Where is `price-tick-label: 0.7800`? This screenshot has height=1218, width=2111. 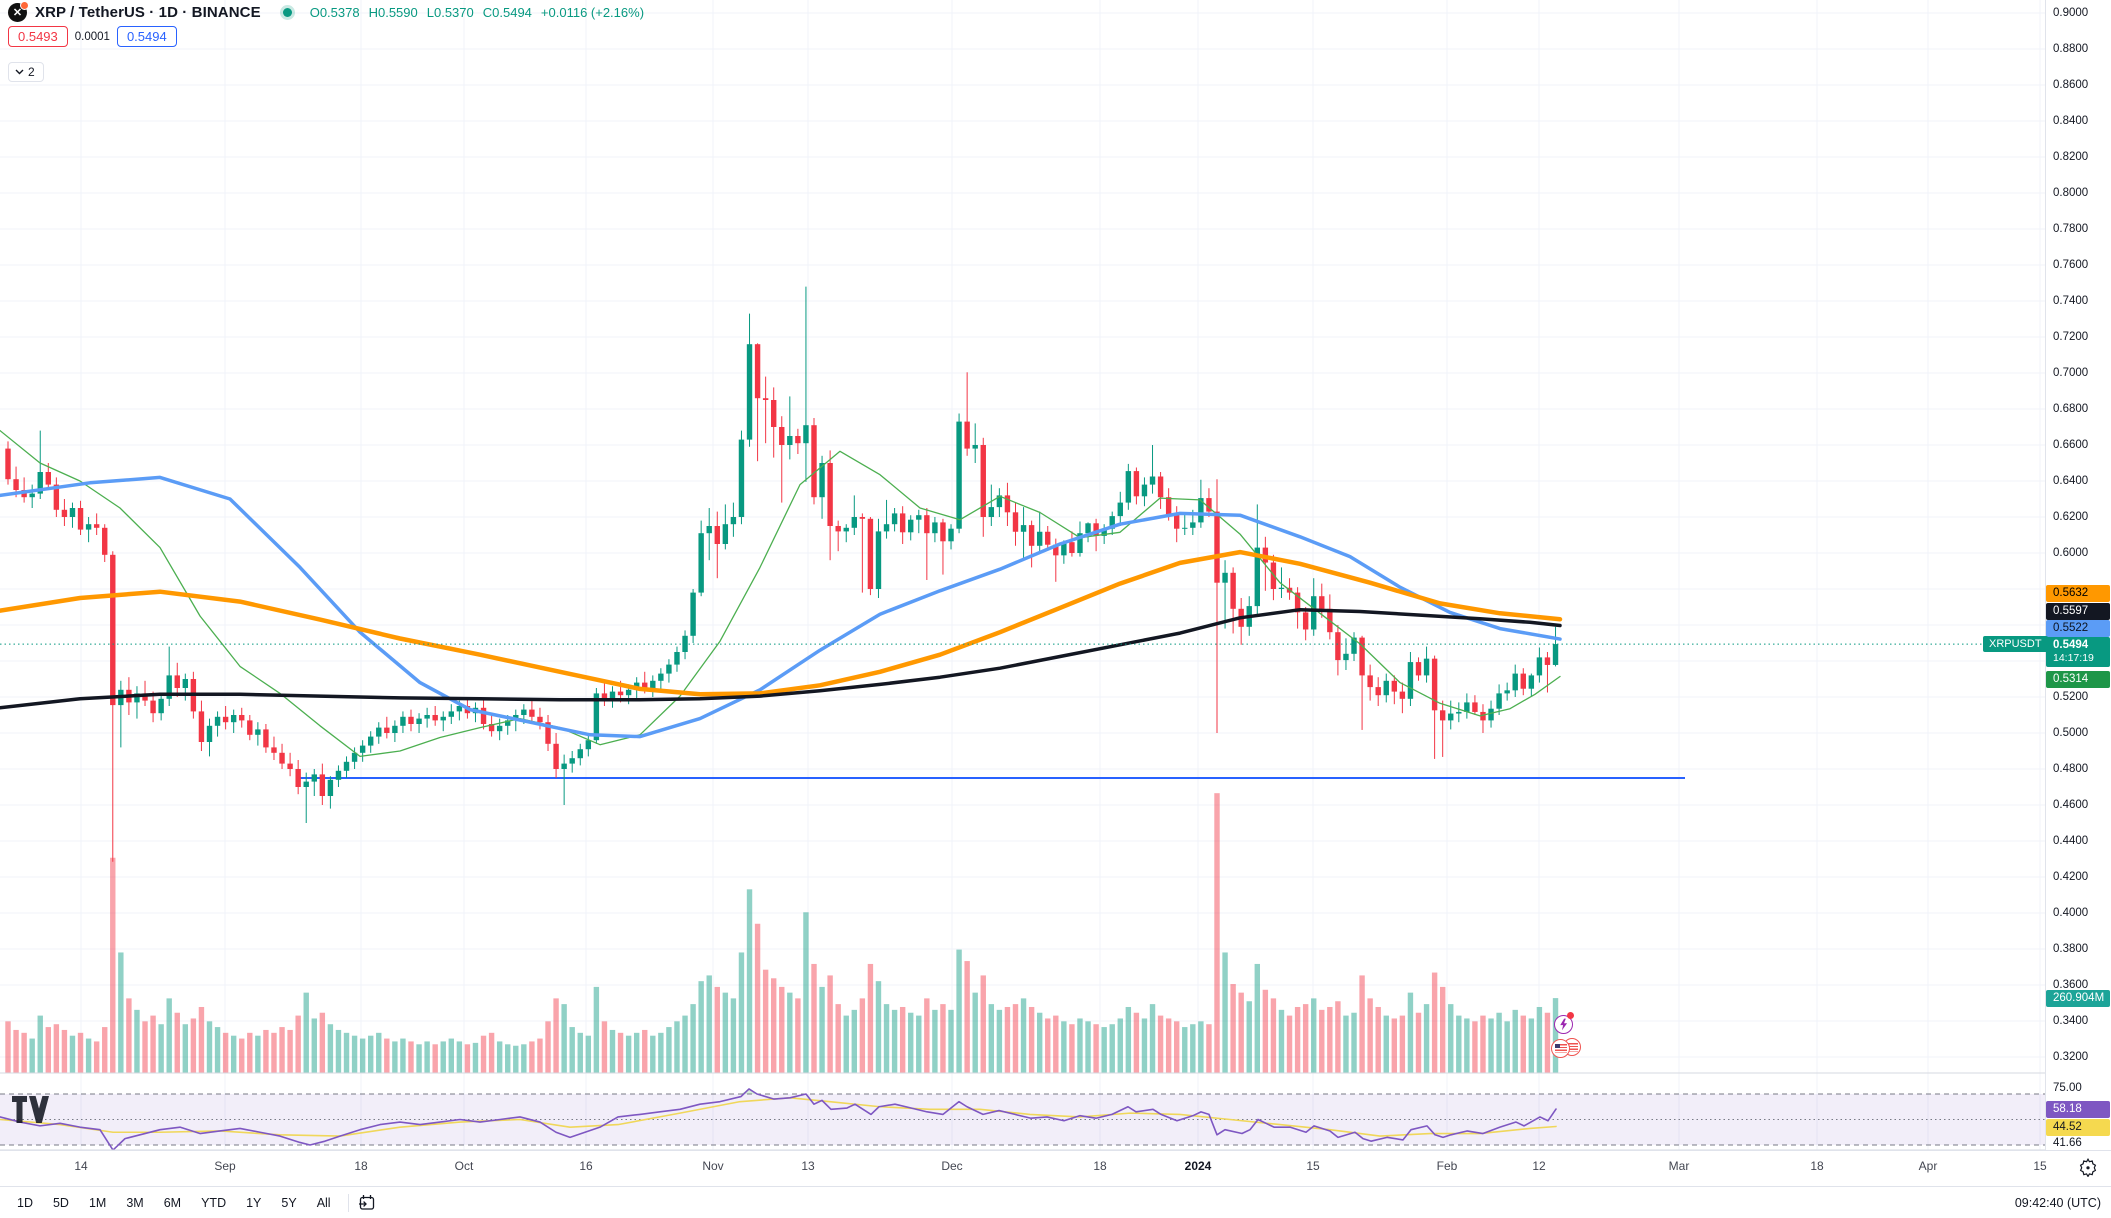 price-tick-label: 0.7800 is located at coordinates (2071, 229).